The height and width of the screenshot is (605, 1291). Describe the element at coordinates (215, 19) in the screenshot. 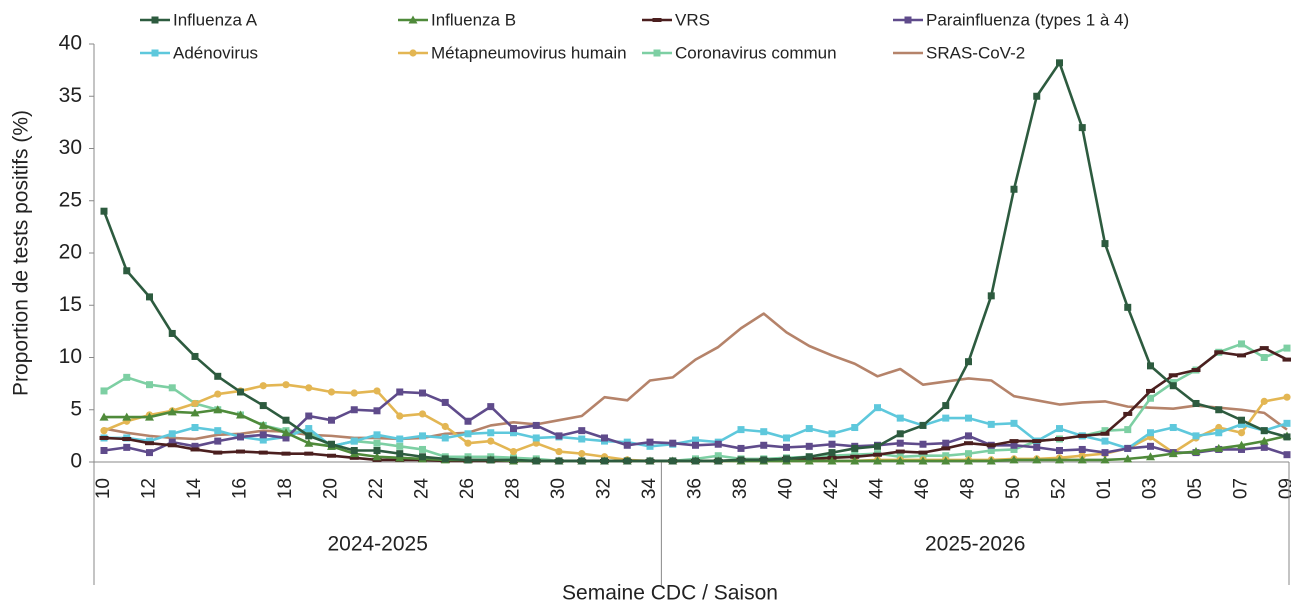

I see `legend-label: Influenza A` at that location.